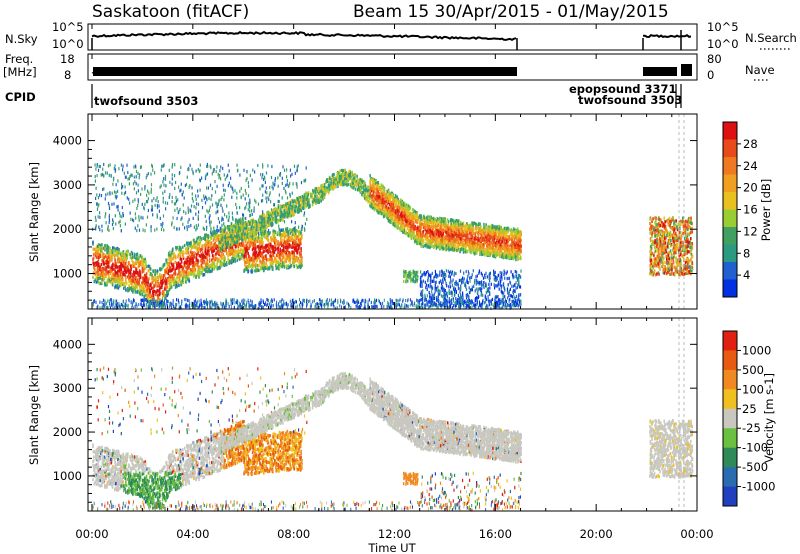 Image resolution: width=800 pixels, height=554 pixels. What do you see at coordinates (303, 72) in the screenshot?
I see `nave-trace` at bounding box center [303, 72].